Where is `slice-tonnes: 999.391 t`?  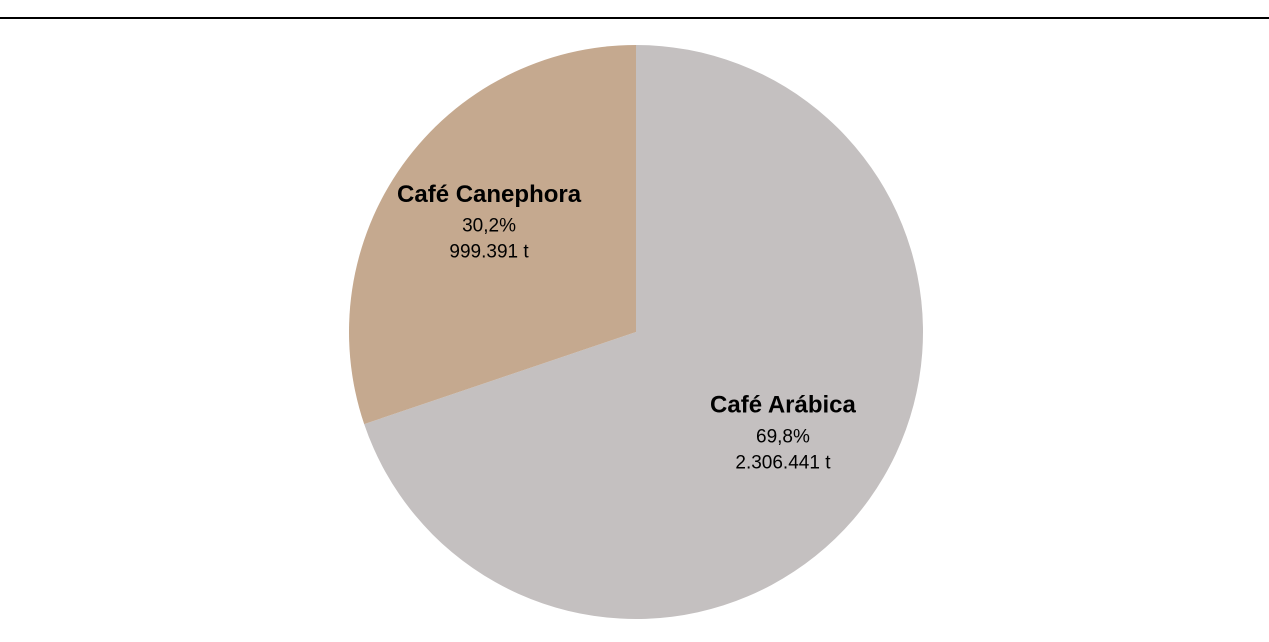
slice-tonnes: 999.391 t is located at coordinates (489, 252).